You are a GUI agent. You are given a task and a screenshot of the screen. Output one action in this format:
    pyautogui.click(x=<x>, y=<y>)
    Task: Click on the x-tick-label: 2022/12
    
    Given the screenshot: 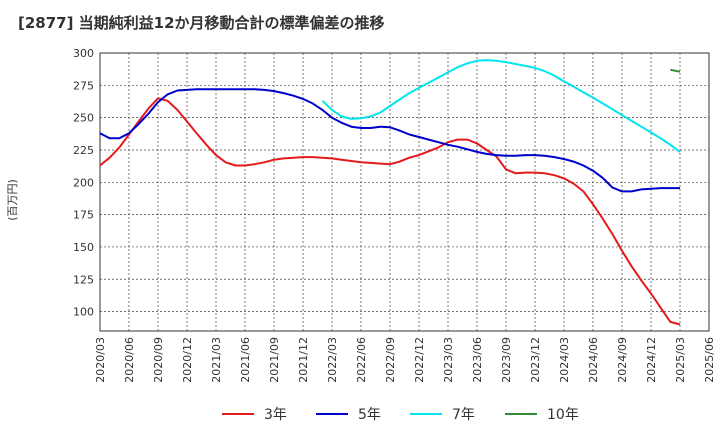 What is the action you would take?
    pyautogui.click(x=419, y=360)
    